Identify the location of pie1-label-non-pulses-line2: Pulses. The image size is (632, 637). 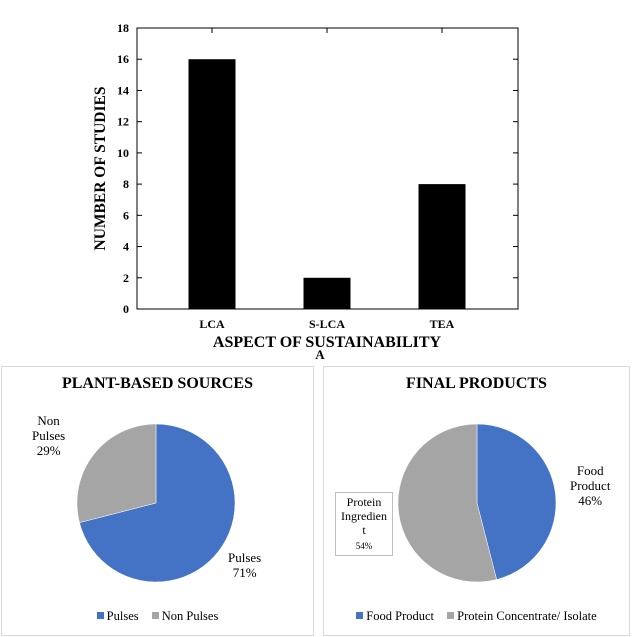
(49, 435).